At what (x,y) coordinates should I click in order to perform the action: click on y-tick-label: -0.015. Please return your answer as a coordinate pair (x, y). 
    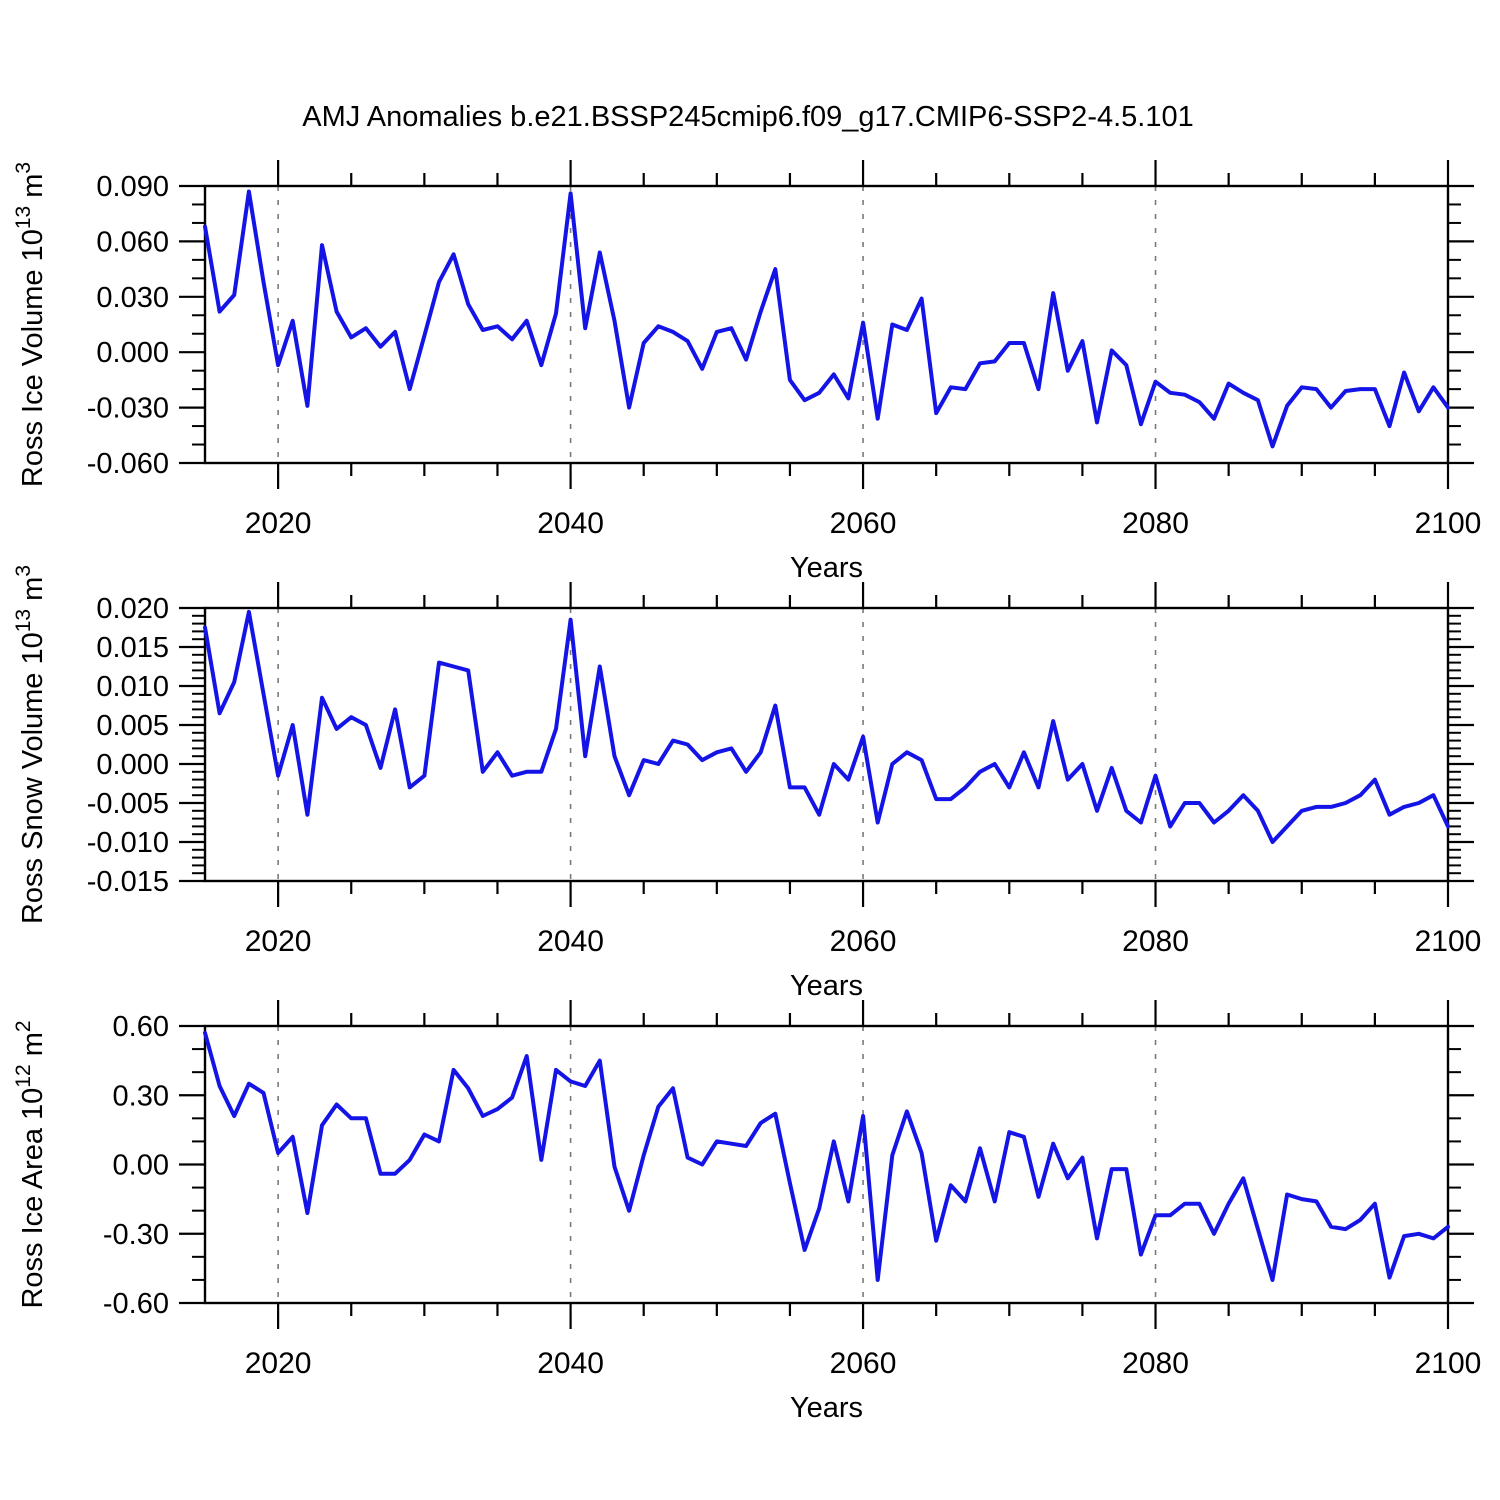
    Looking at the image, I should click on (128, 882).